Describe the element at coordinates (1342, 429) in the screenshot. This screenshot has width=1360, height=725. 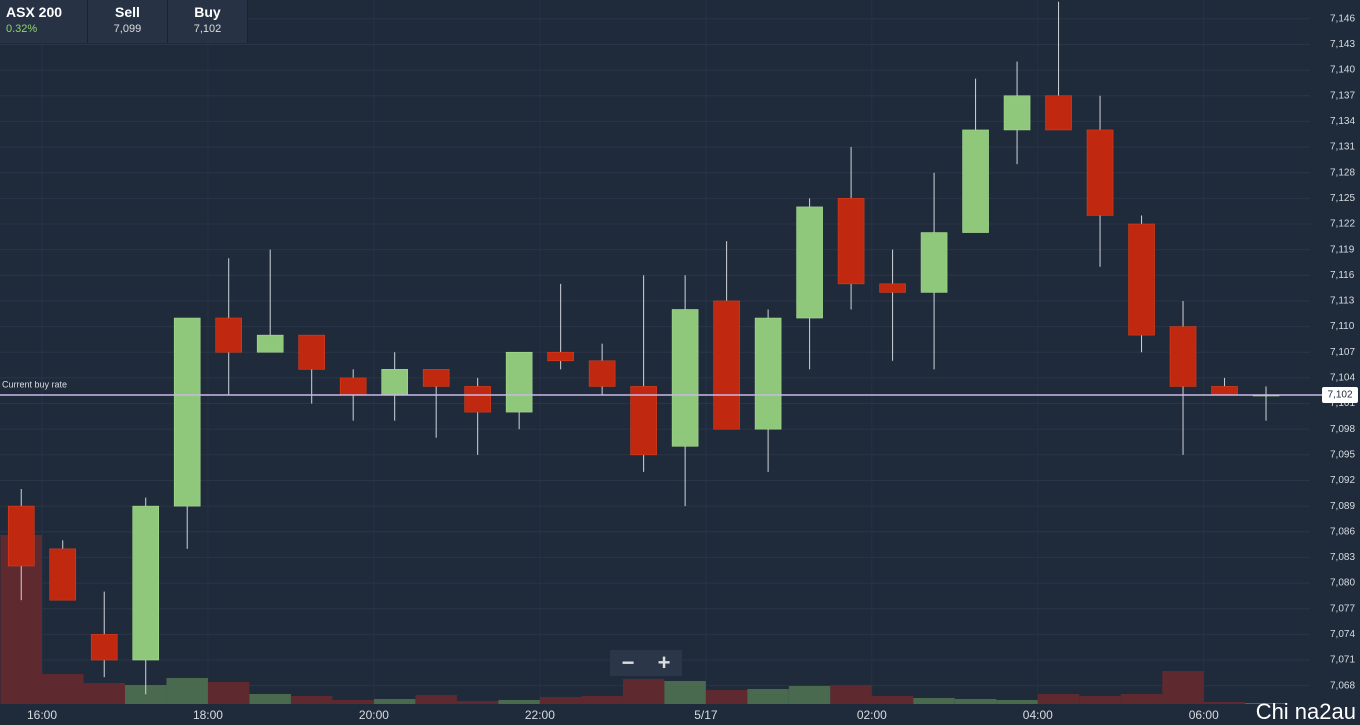
I see `y-tick-label: 7,098` at that location.